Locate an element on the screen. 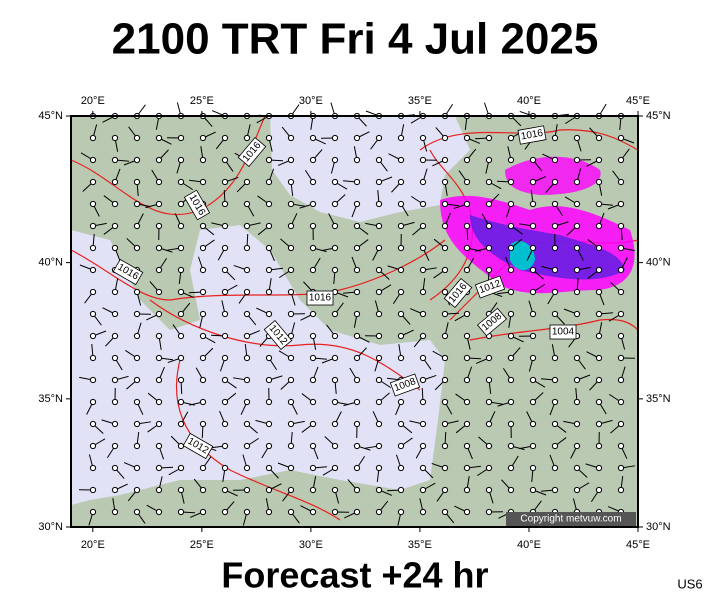 Image resolution: width=711 pixels, height=605 pixels. copyright: Copyright metvuw.com is located at coordinates (570, 519).